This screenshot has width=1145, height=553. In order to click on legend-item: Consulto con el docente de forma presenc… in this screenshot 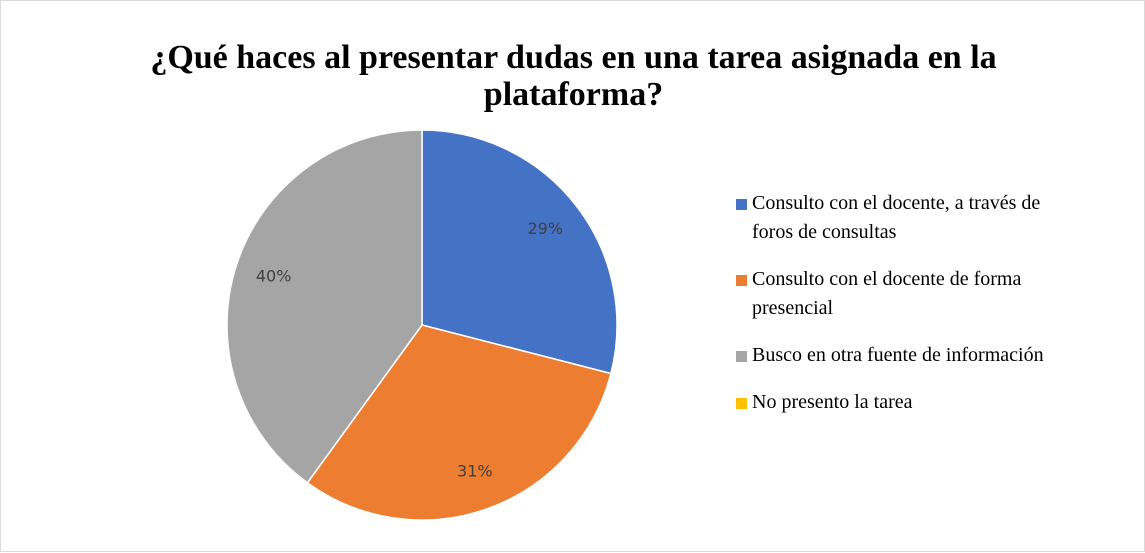, I will do `click(894, 294)`.